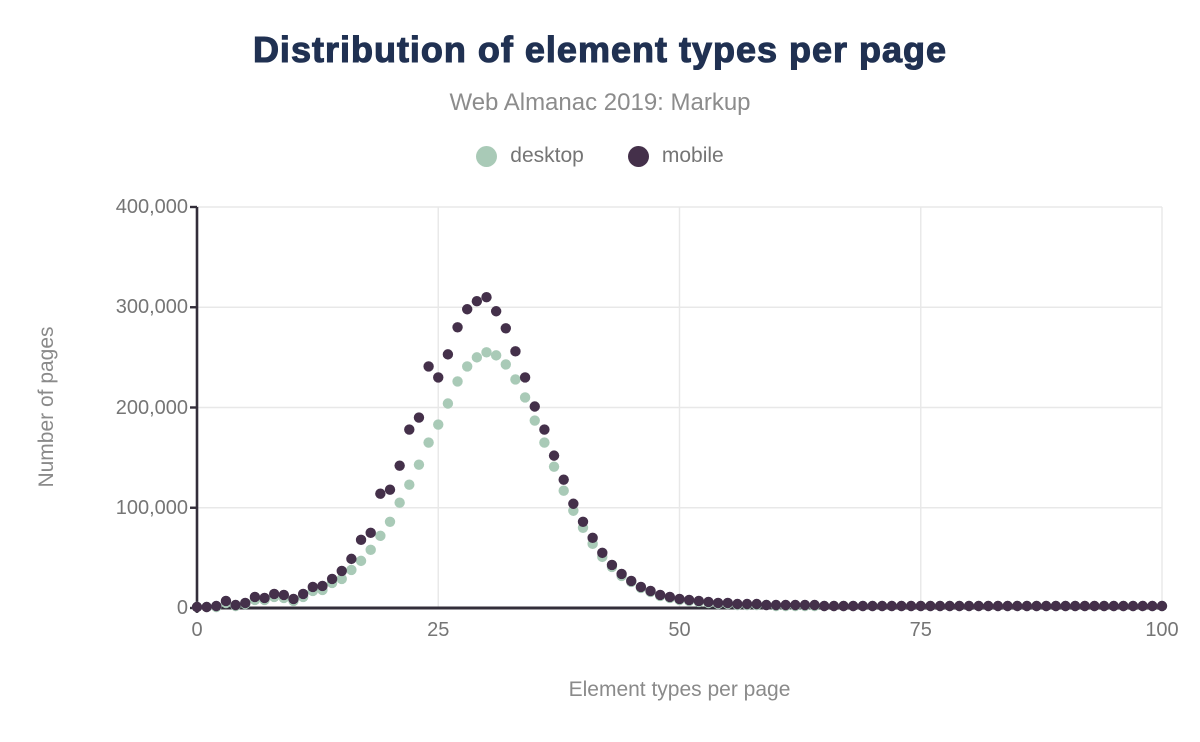 This screenshot has height=742, width=1200. I want to click on desktop-swatch-icon, so click(487, 156).